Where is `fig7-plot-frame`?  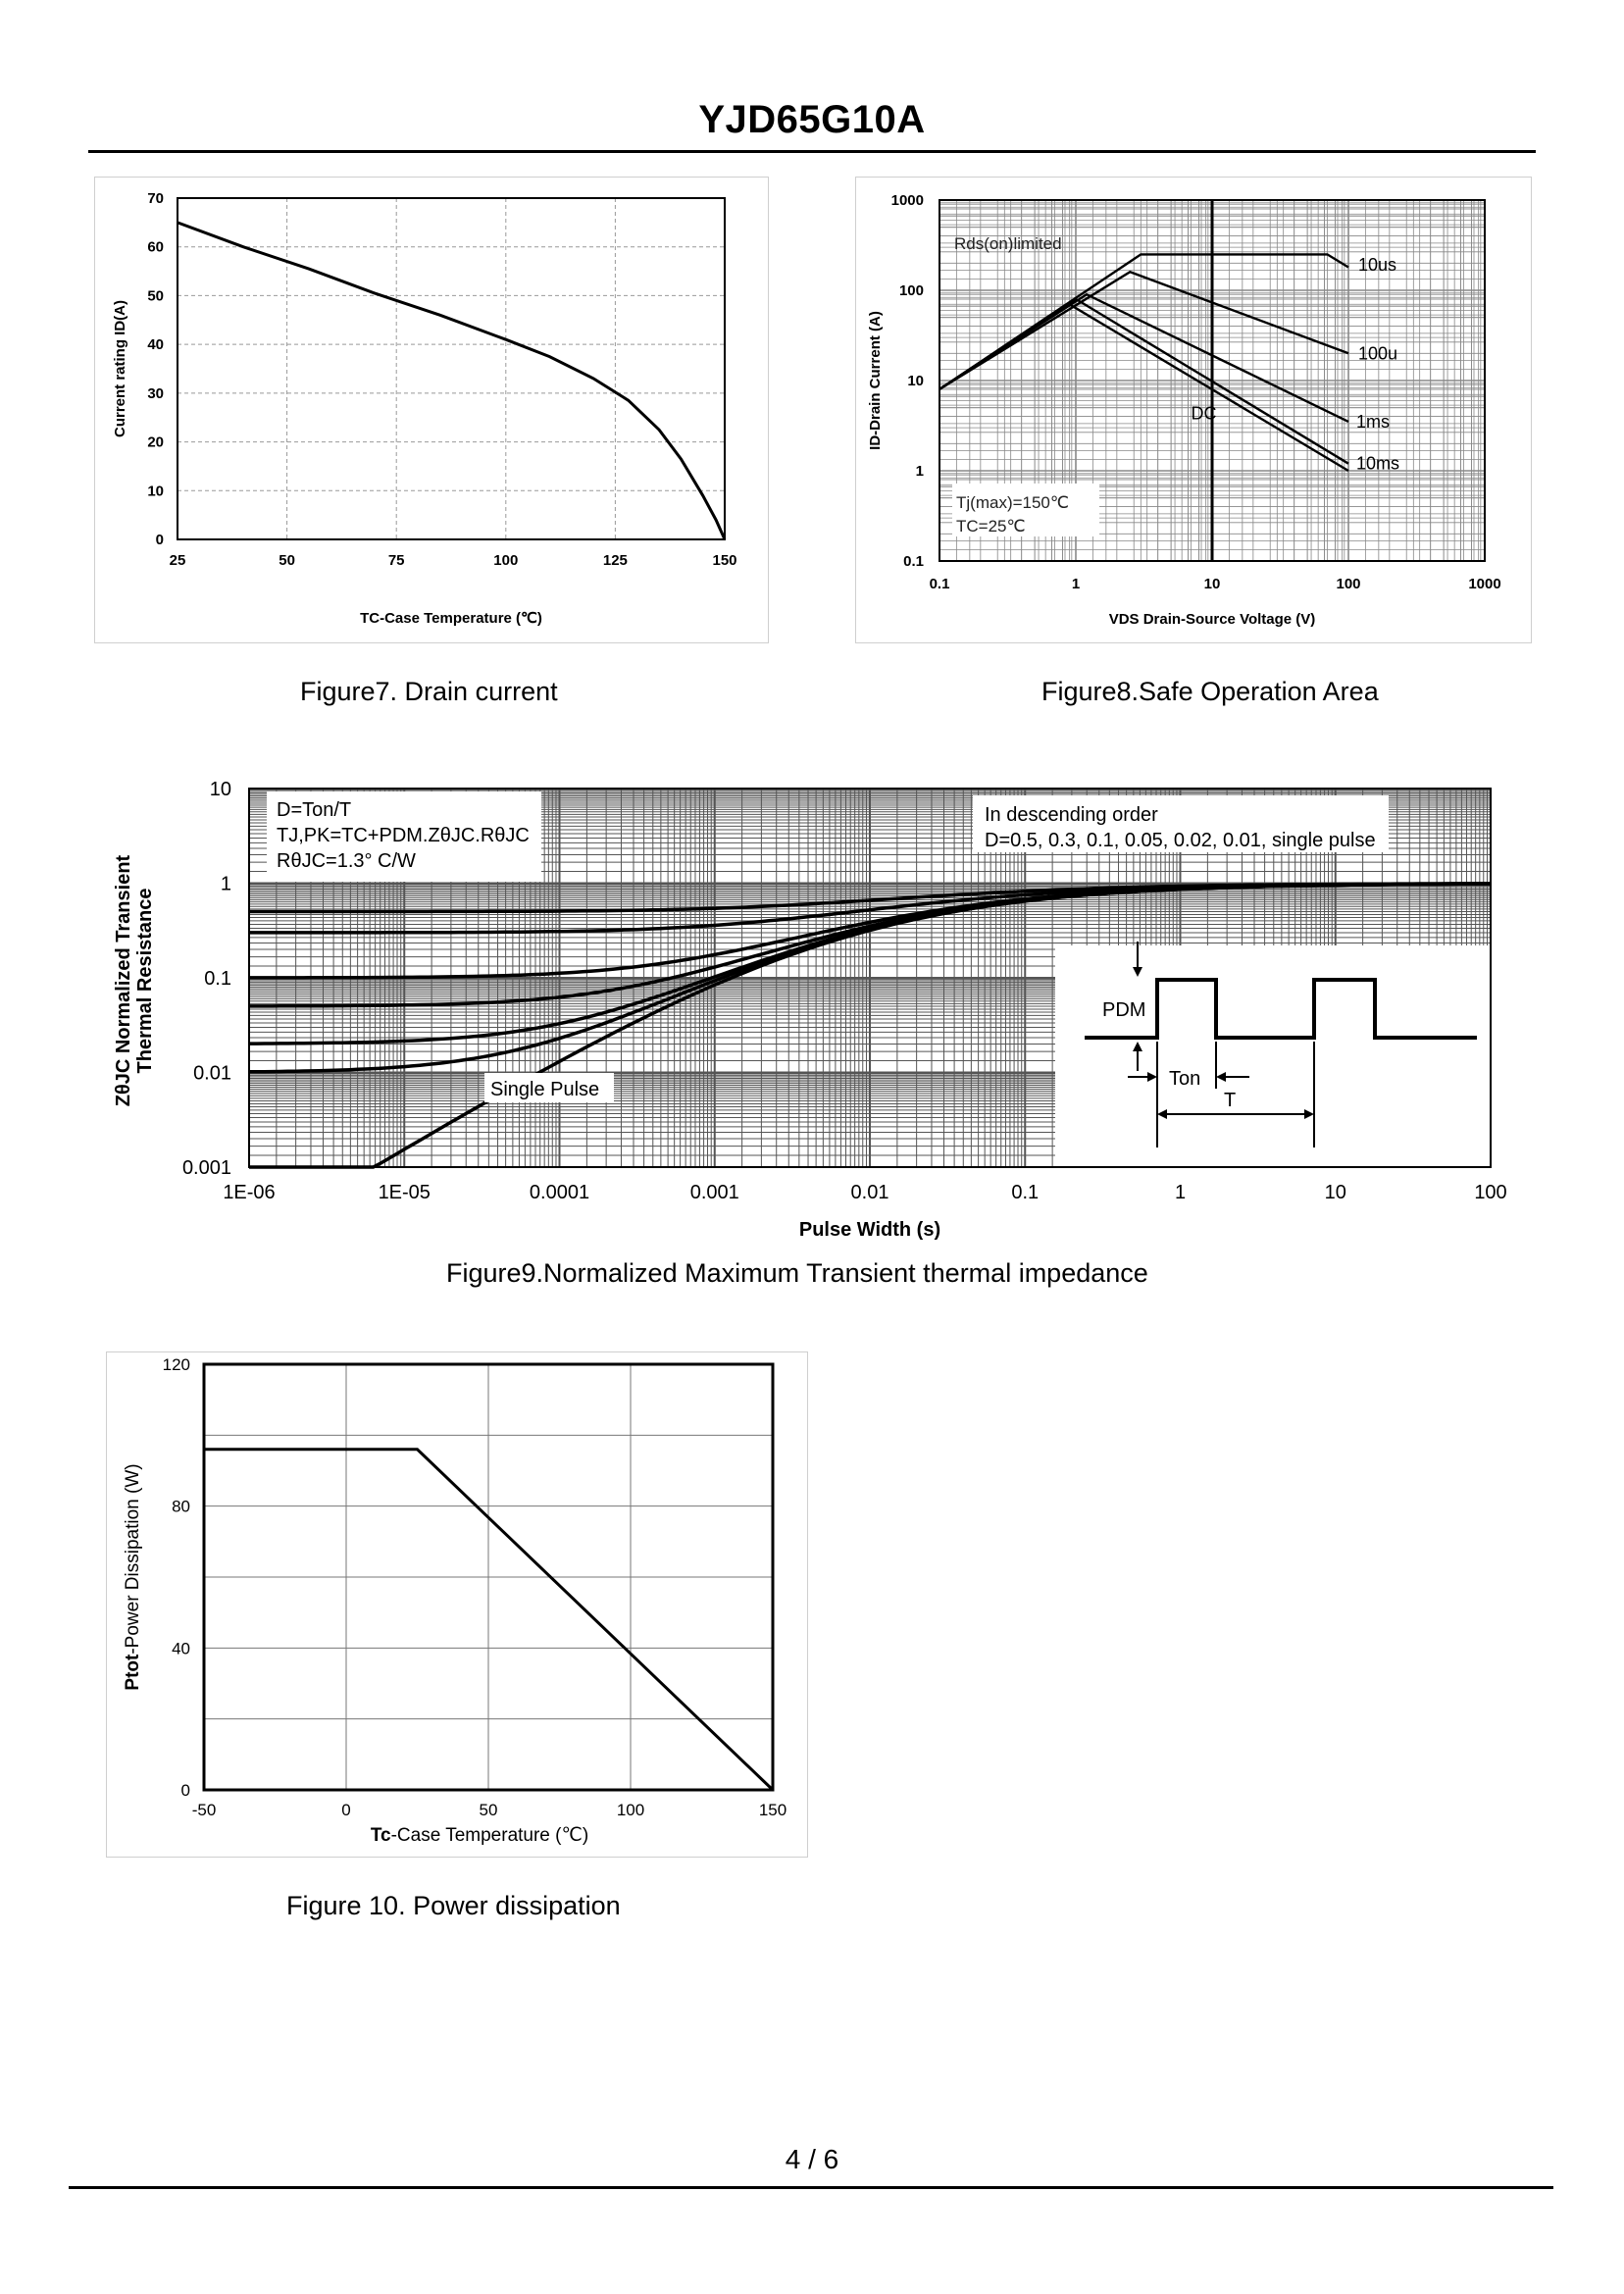 fig7-plot-frame is located at coordinates (451, 368).